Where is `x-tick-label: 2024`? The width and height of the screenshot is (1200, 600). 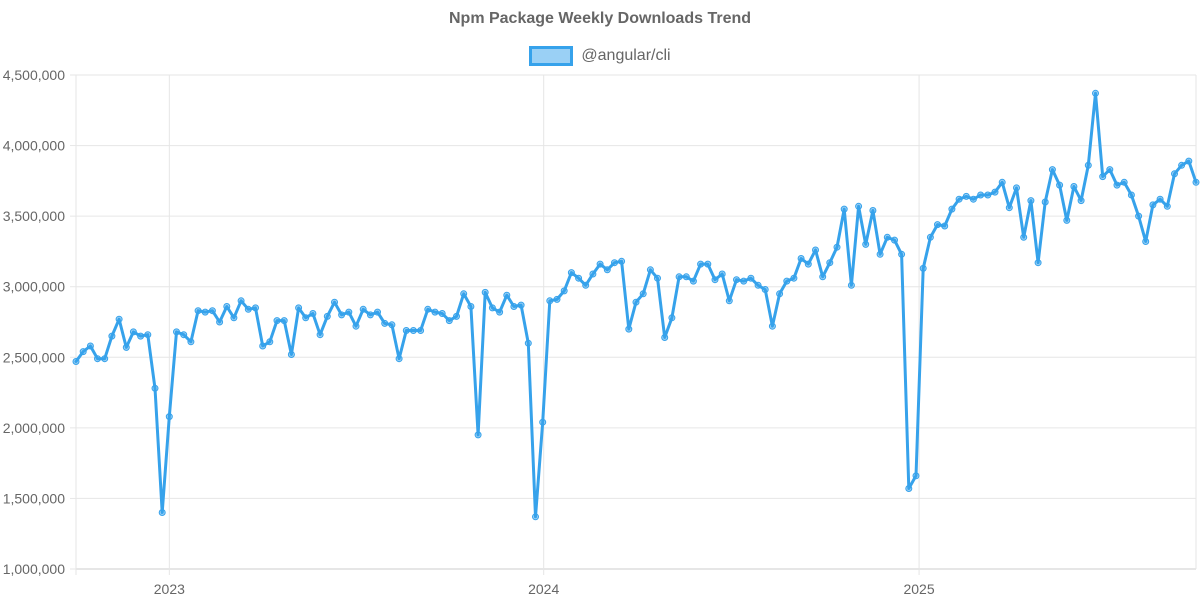 x-tick-label: 2024 is located at coordinates (543, 589).